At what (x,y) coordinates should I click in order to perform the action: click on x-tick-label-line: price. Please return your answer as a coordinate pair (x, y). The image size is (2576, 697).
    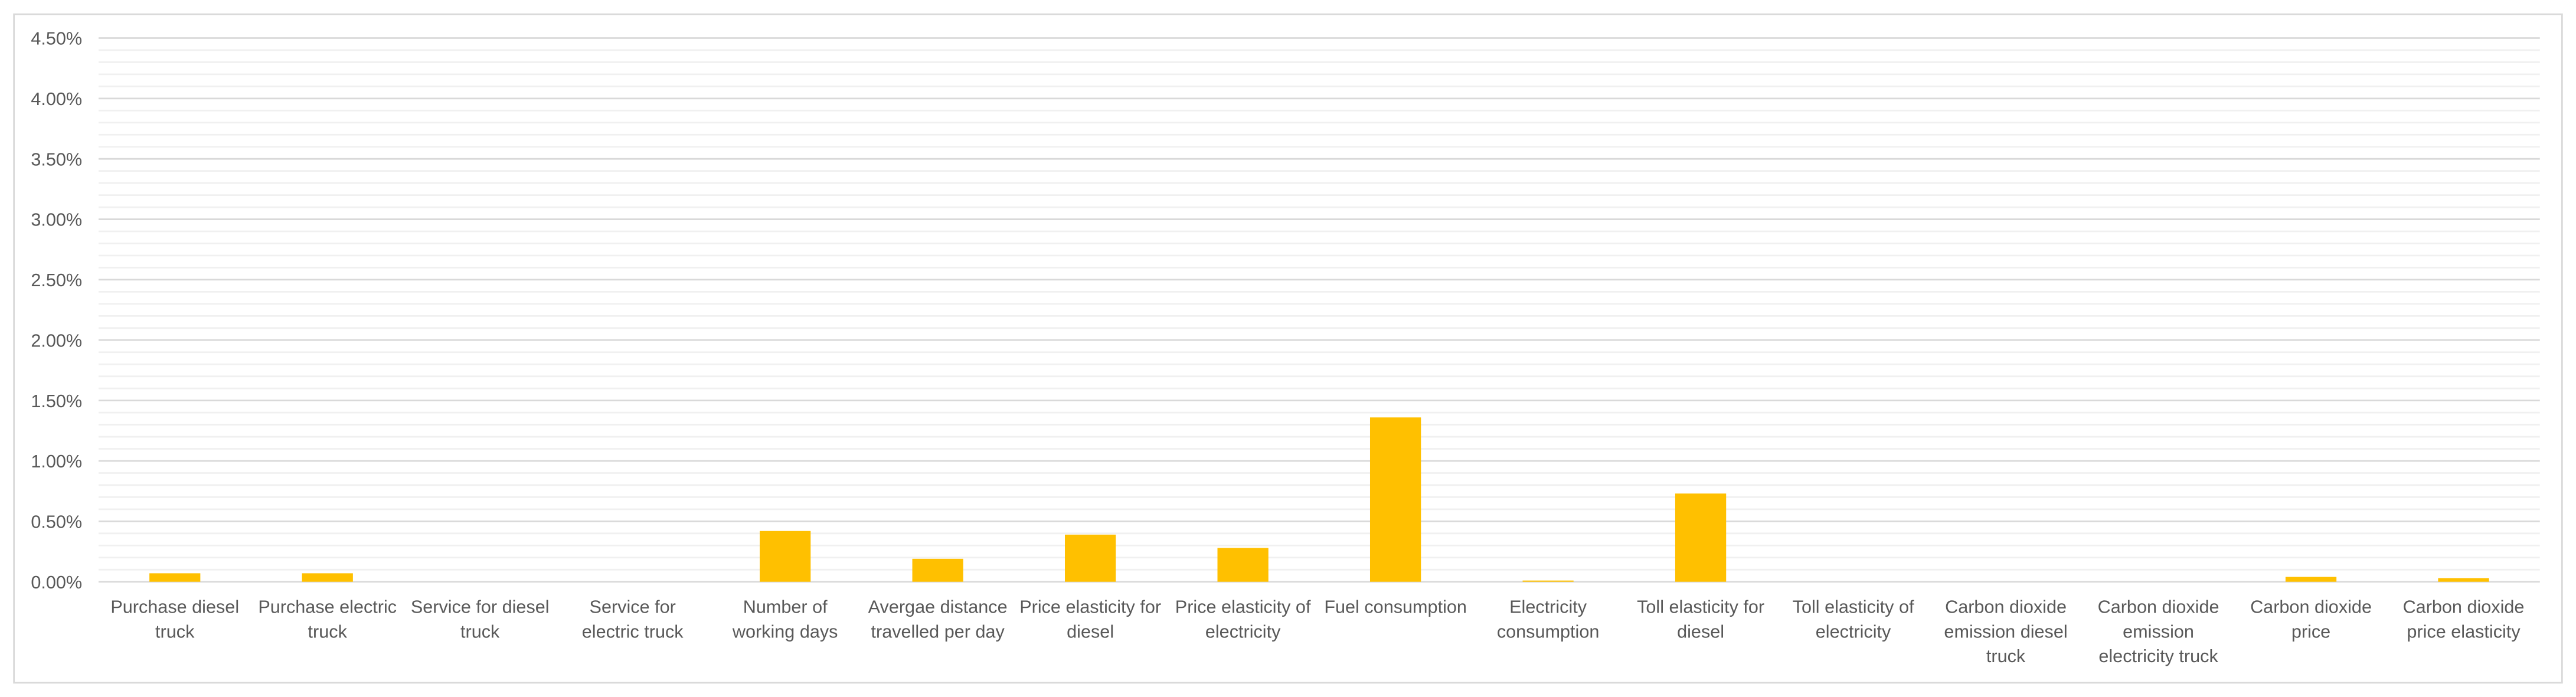
    Looking at the image, I should click on (2310, 631).